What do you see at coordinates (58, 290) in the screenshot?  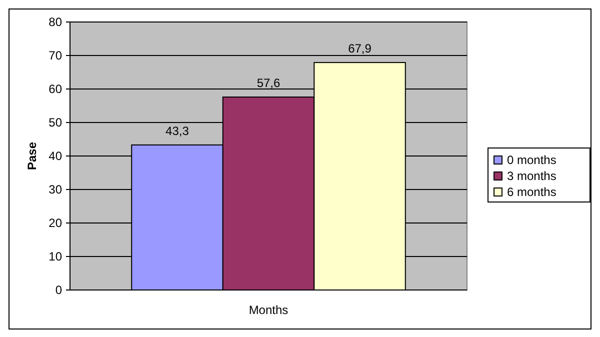 I see `y-tick-label: 0` at bounding box center [58, 290].